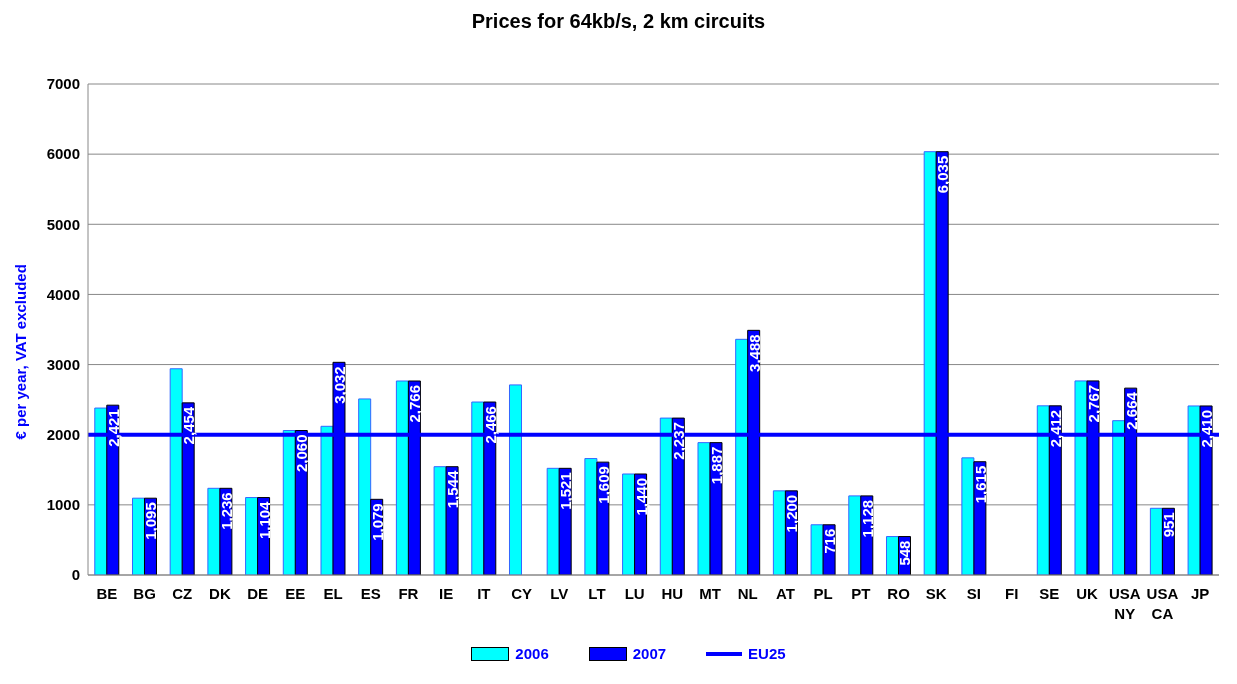 The width and height of the screenshot is (1237, 684). What do you see at coordinates (649, 653) in the screenshot?
I see `legend-label: 2007` at bounding box center [649, 653].